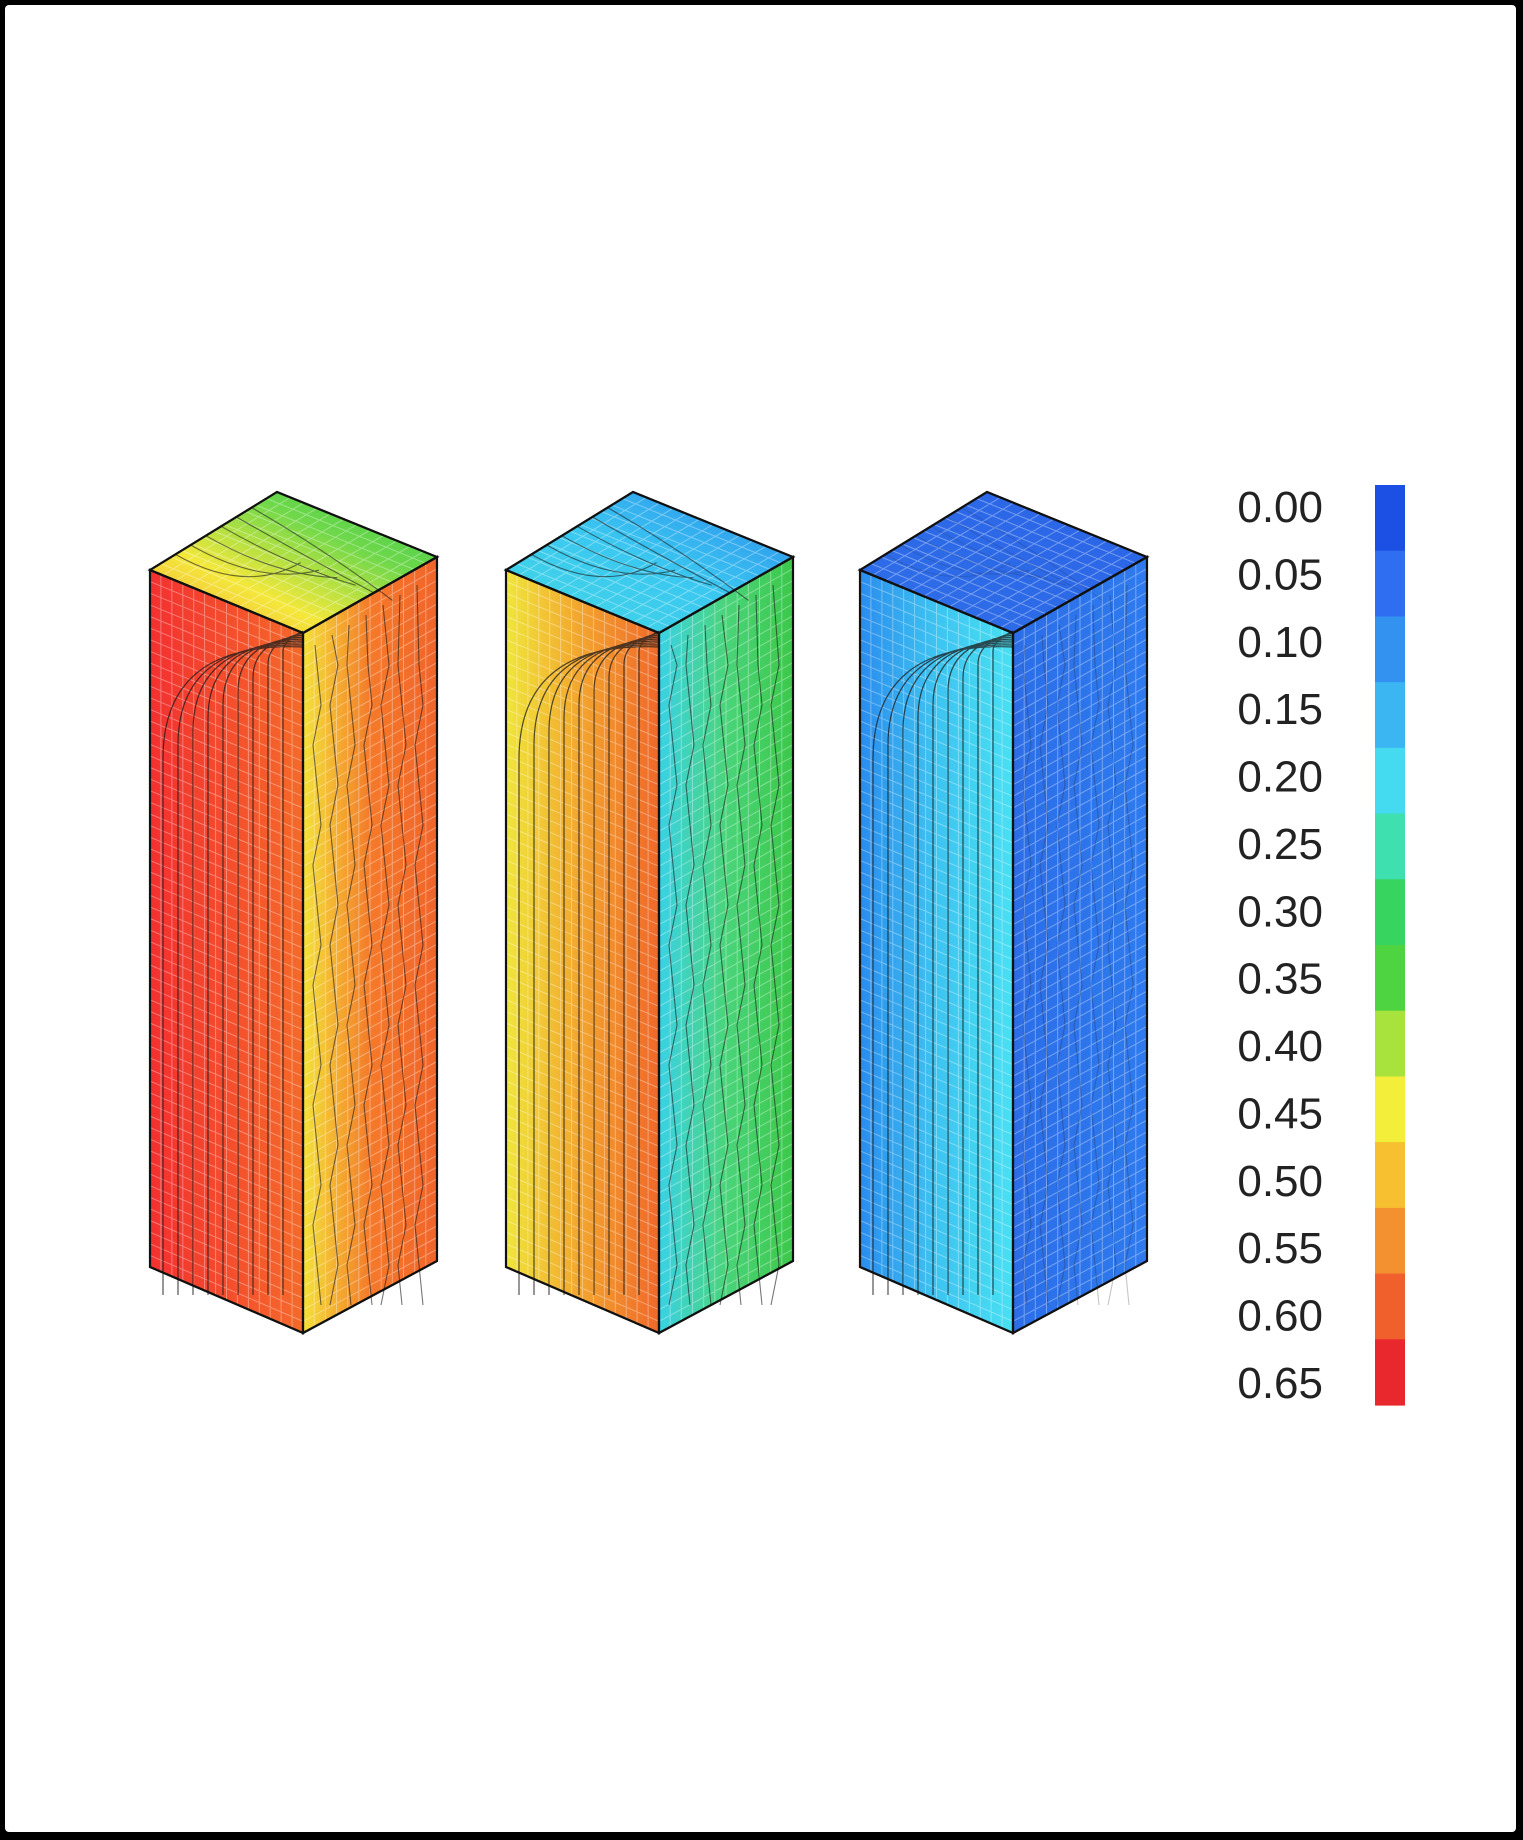  Describe the element at coordinates (1280, 574) in the screenshot. I see `colorbar-tick-label: 0.05` at that location.